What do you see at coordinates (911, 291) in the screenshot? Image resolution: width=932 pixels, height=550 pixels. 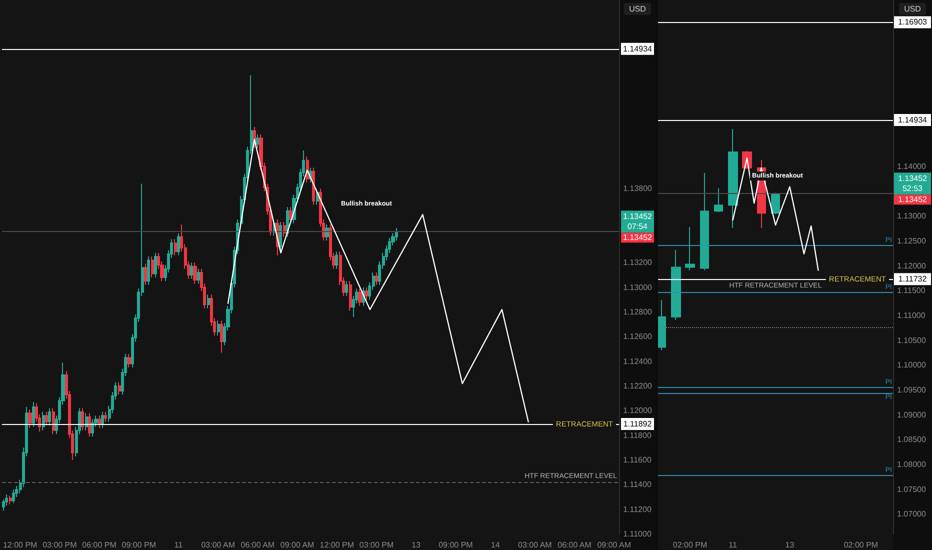 I see `y-tick-label: 1.11500` at bounding box center [911, 291].